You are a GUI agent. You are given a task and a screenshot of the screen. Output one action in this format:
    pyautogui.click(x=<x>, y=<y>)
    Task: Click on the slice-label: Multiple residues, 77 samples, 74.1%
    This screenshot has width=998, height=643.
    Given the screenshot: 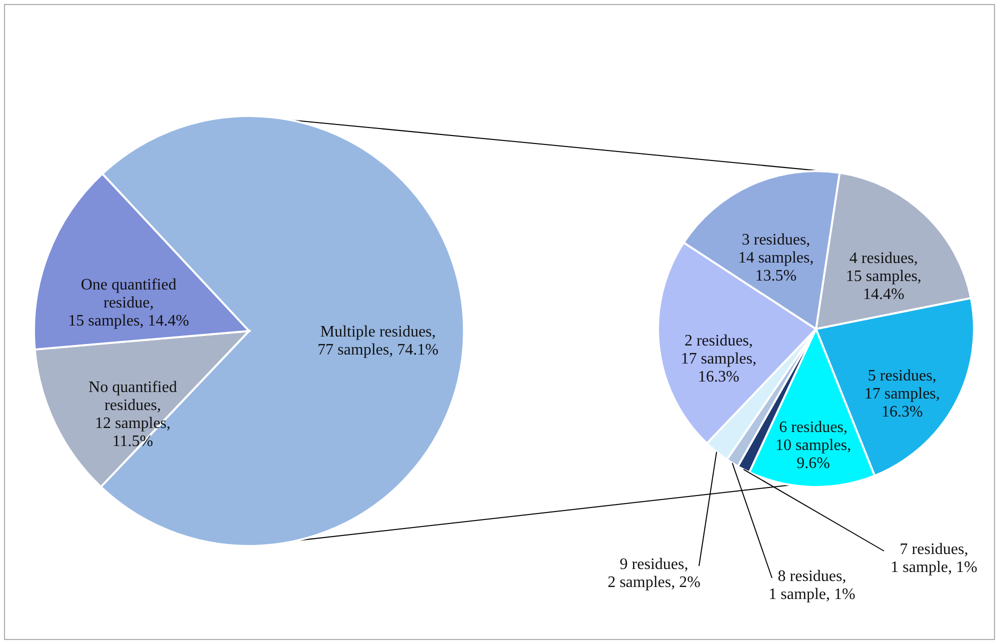 What is the action you would take?
    pyautogui.click(x=378, y=341)
    